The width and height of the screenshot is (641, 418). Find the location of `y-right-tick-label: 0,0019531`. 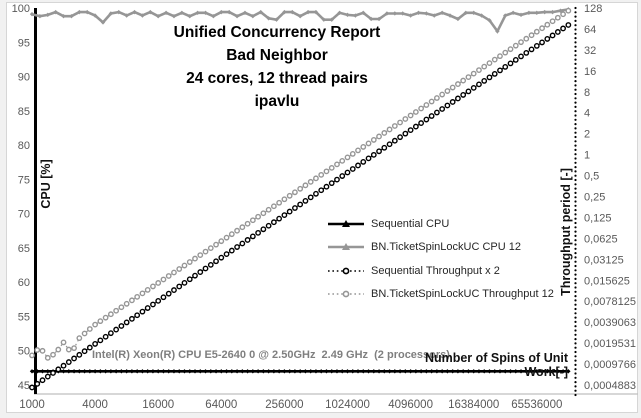

y-right-tick-label: 0,0019531 is located at coordinates (610, 344).